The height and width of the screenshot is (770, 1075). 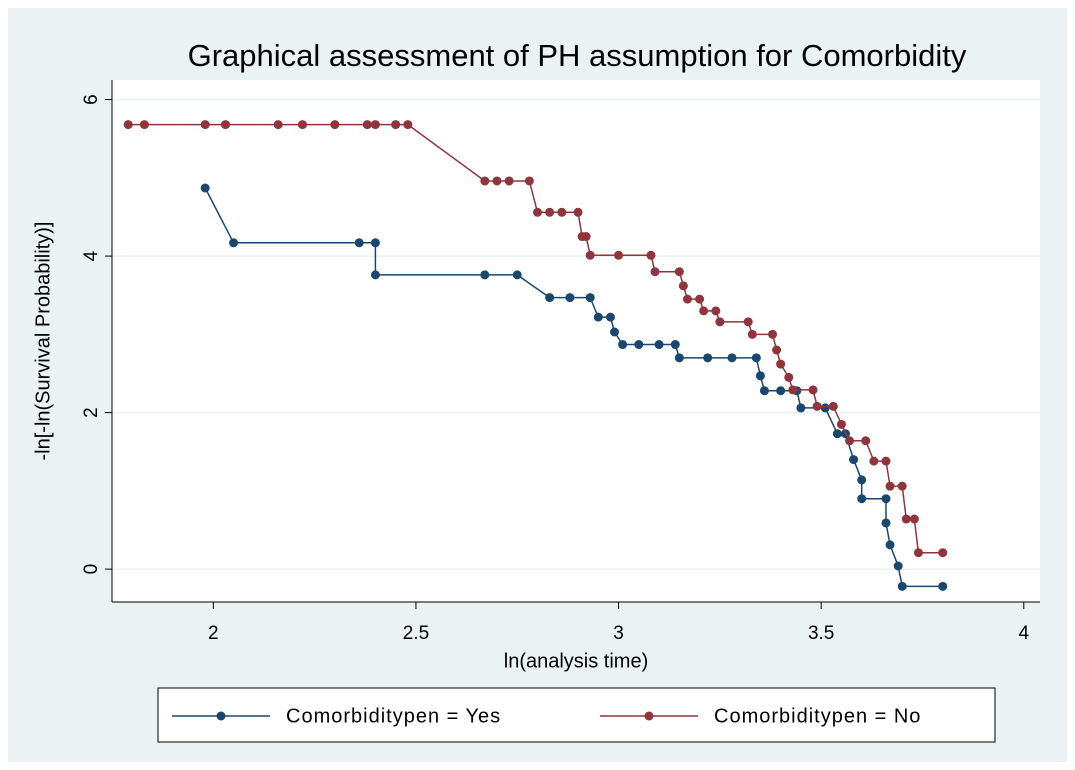 What do you see at coordinates (91, 569) in the screenshot?
I see `y-tick-label: 0` at bounding box center [91, 569].